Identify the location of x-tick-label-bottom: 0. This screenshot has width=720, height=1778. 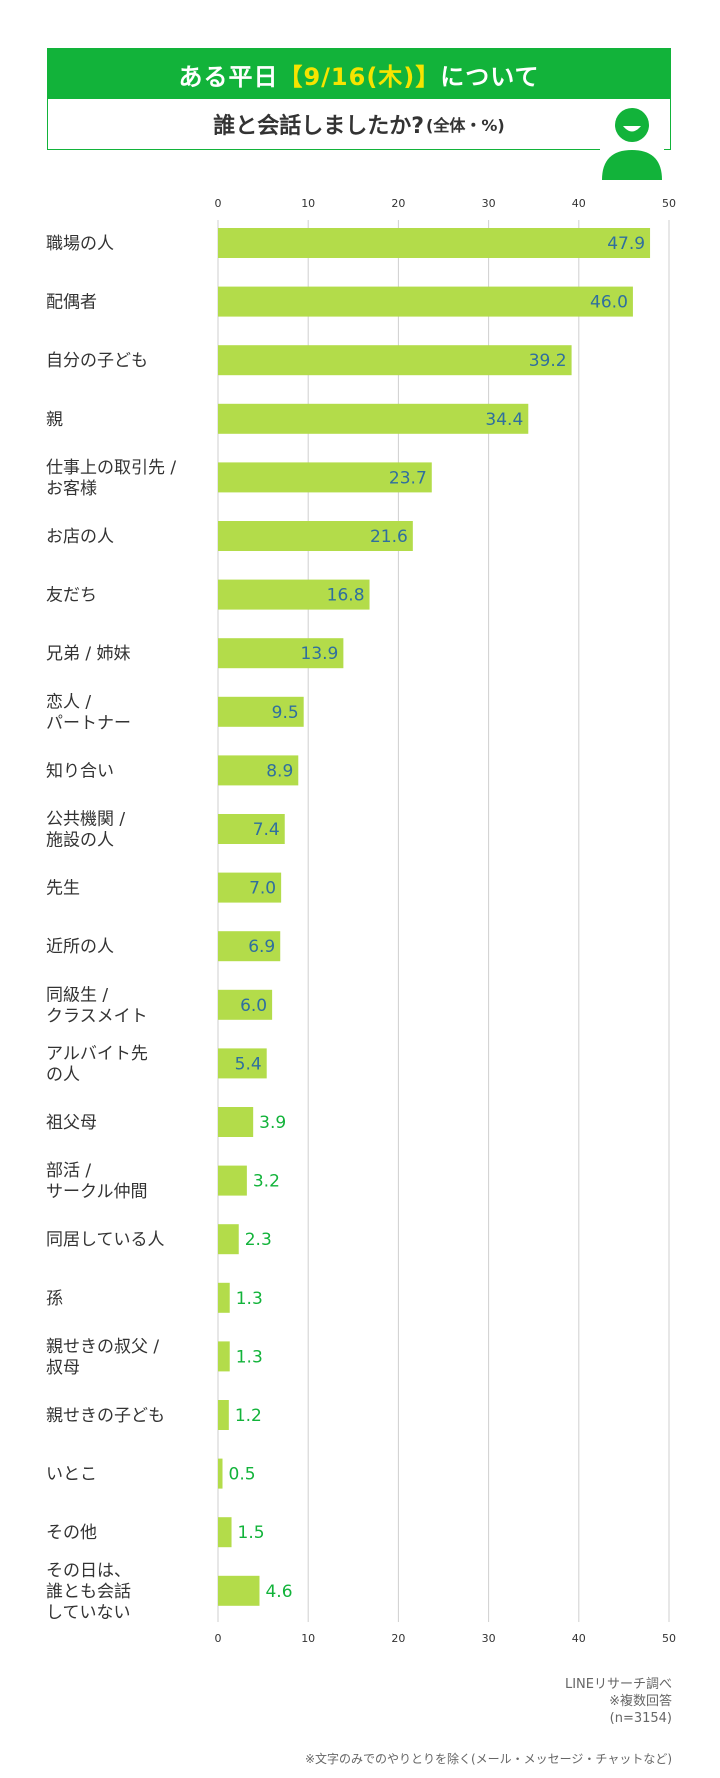
(218, 1638).